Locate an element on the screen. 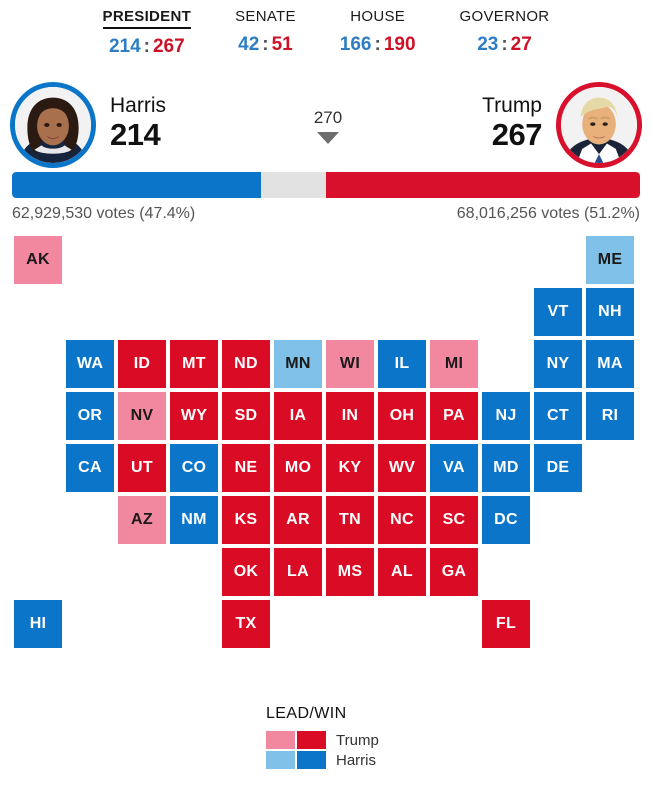 Image resolution: width=652 pixels, height=800 pixels. candidate-name: Harris is located at coordinates (138, 105).